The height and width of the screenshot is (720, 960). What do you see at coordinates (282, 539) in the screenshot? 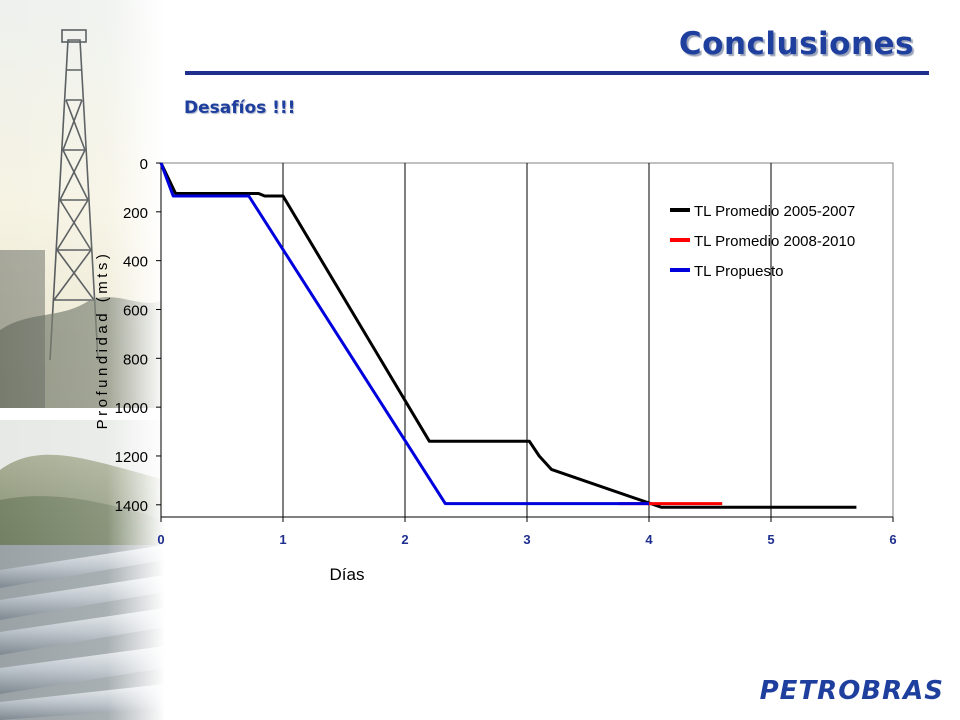
I see `x-tick-label: 1` at bounding box center [282, 539].